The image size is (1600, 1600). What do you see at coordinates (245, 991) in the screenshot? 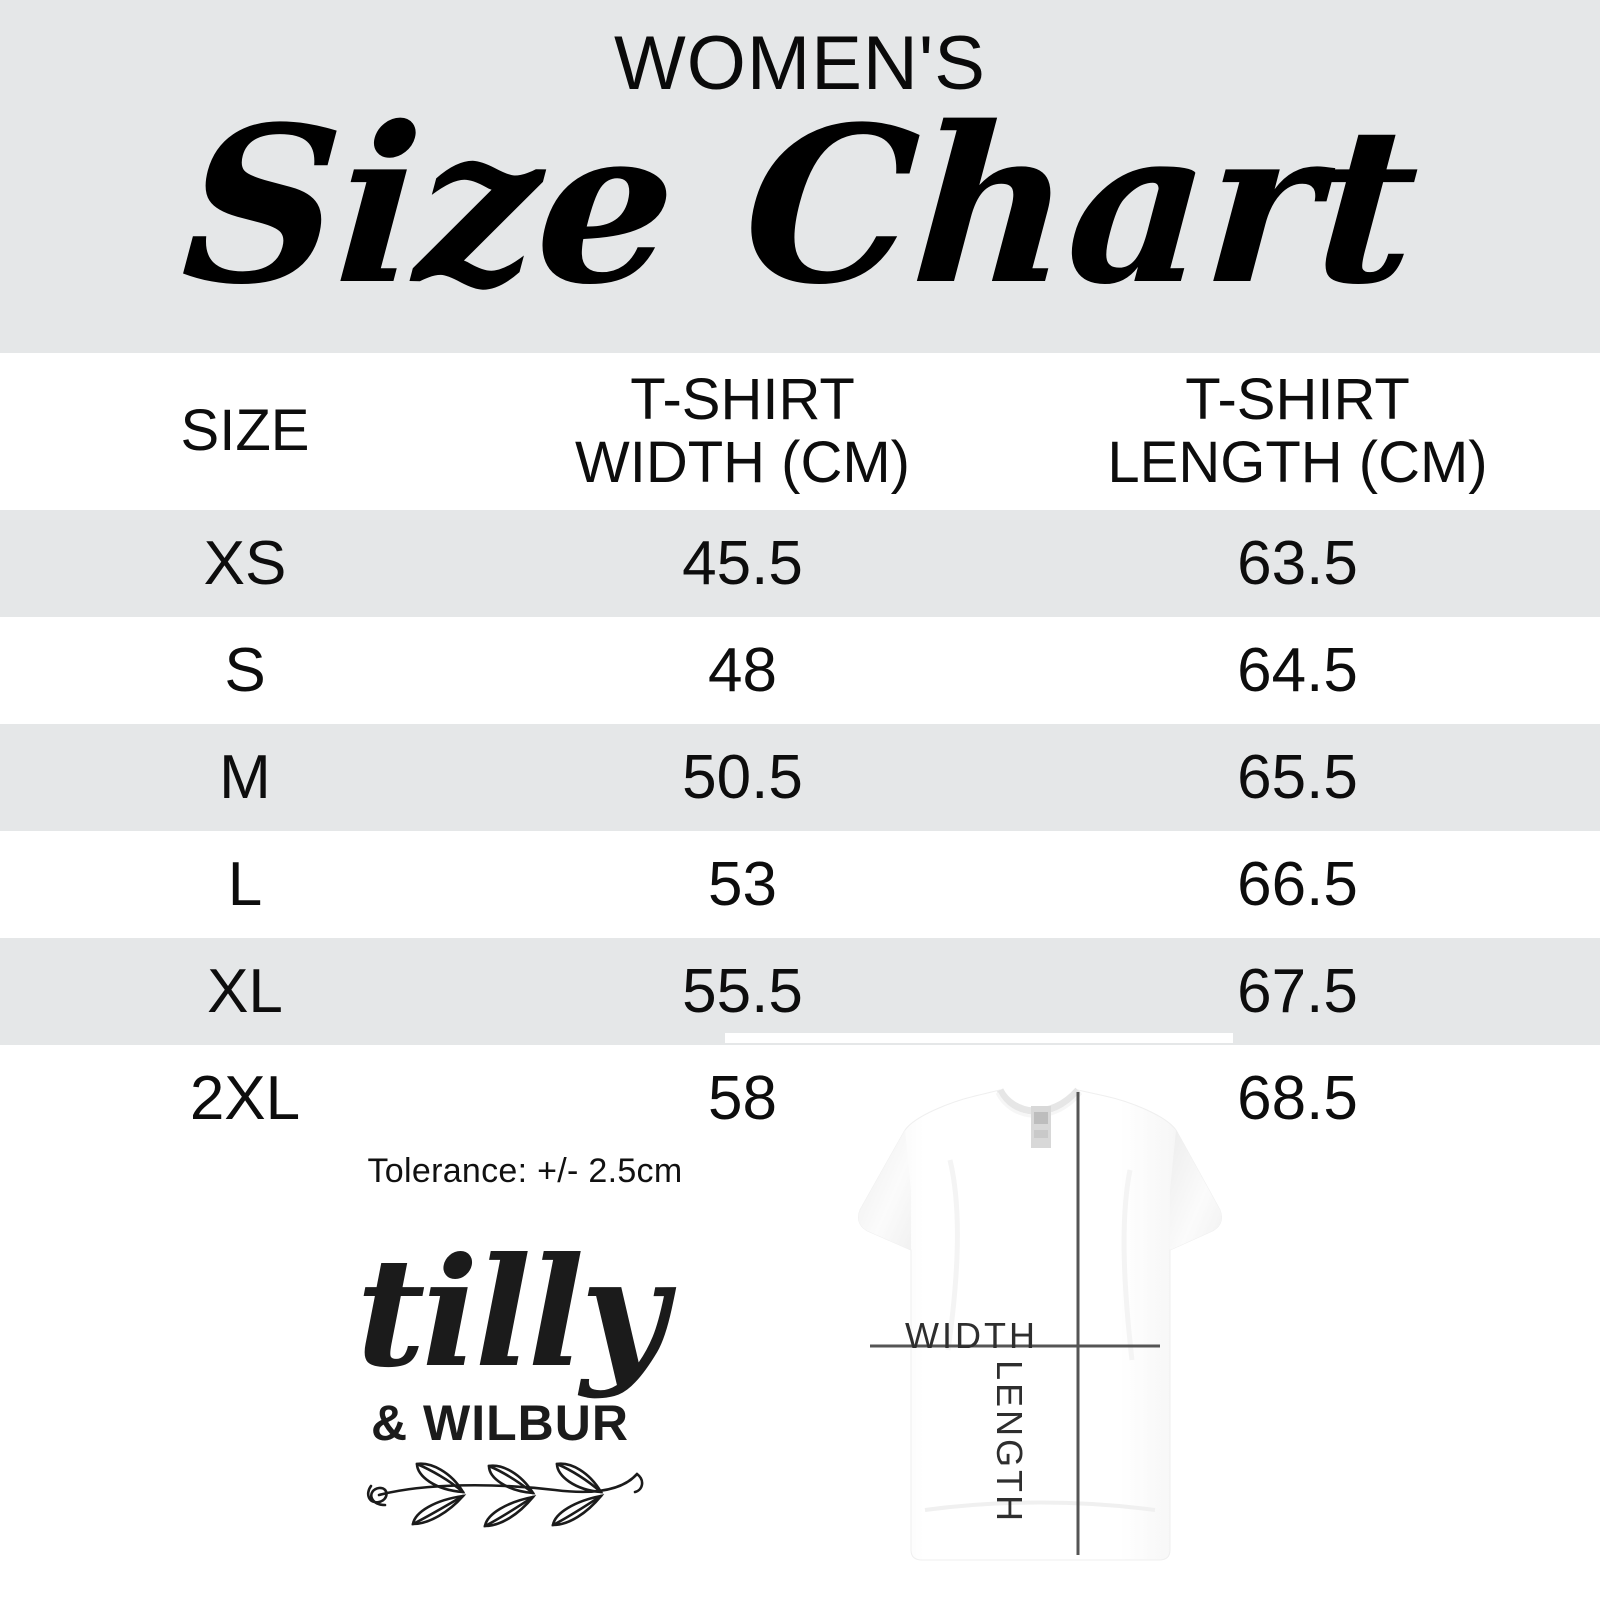
I see `cell-size: XL` at bounding box center [245, 991].